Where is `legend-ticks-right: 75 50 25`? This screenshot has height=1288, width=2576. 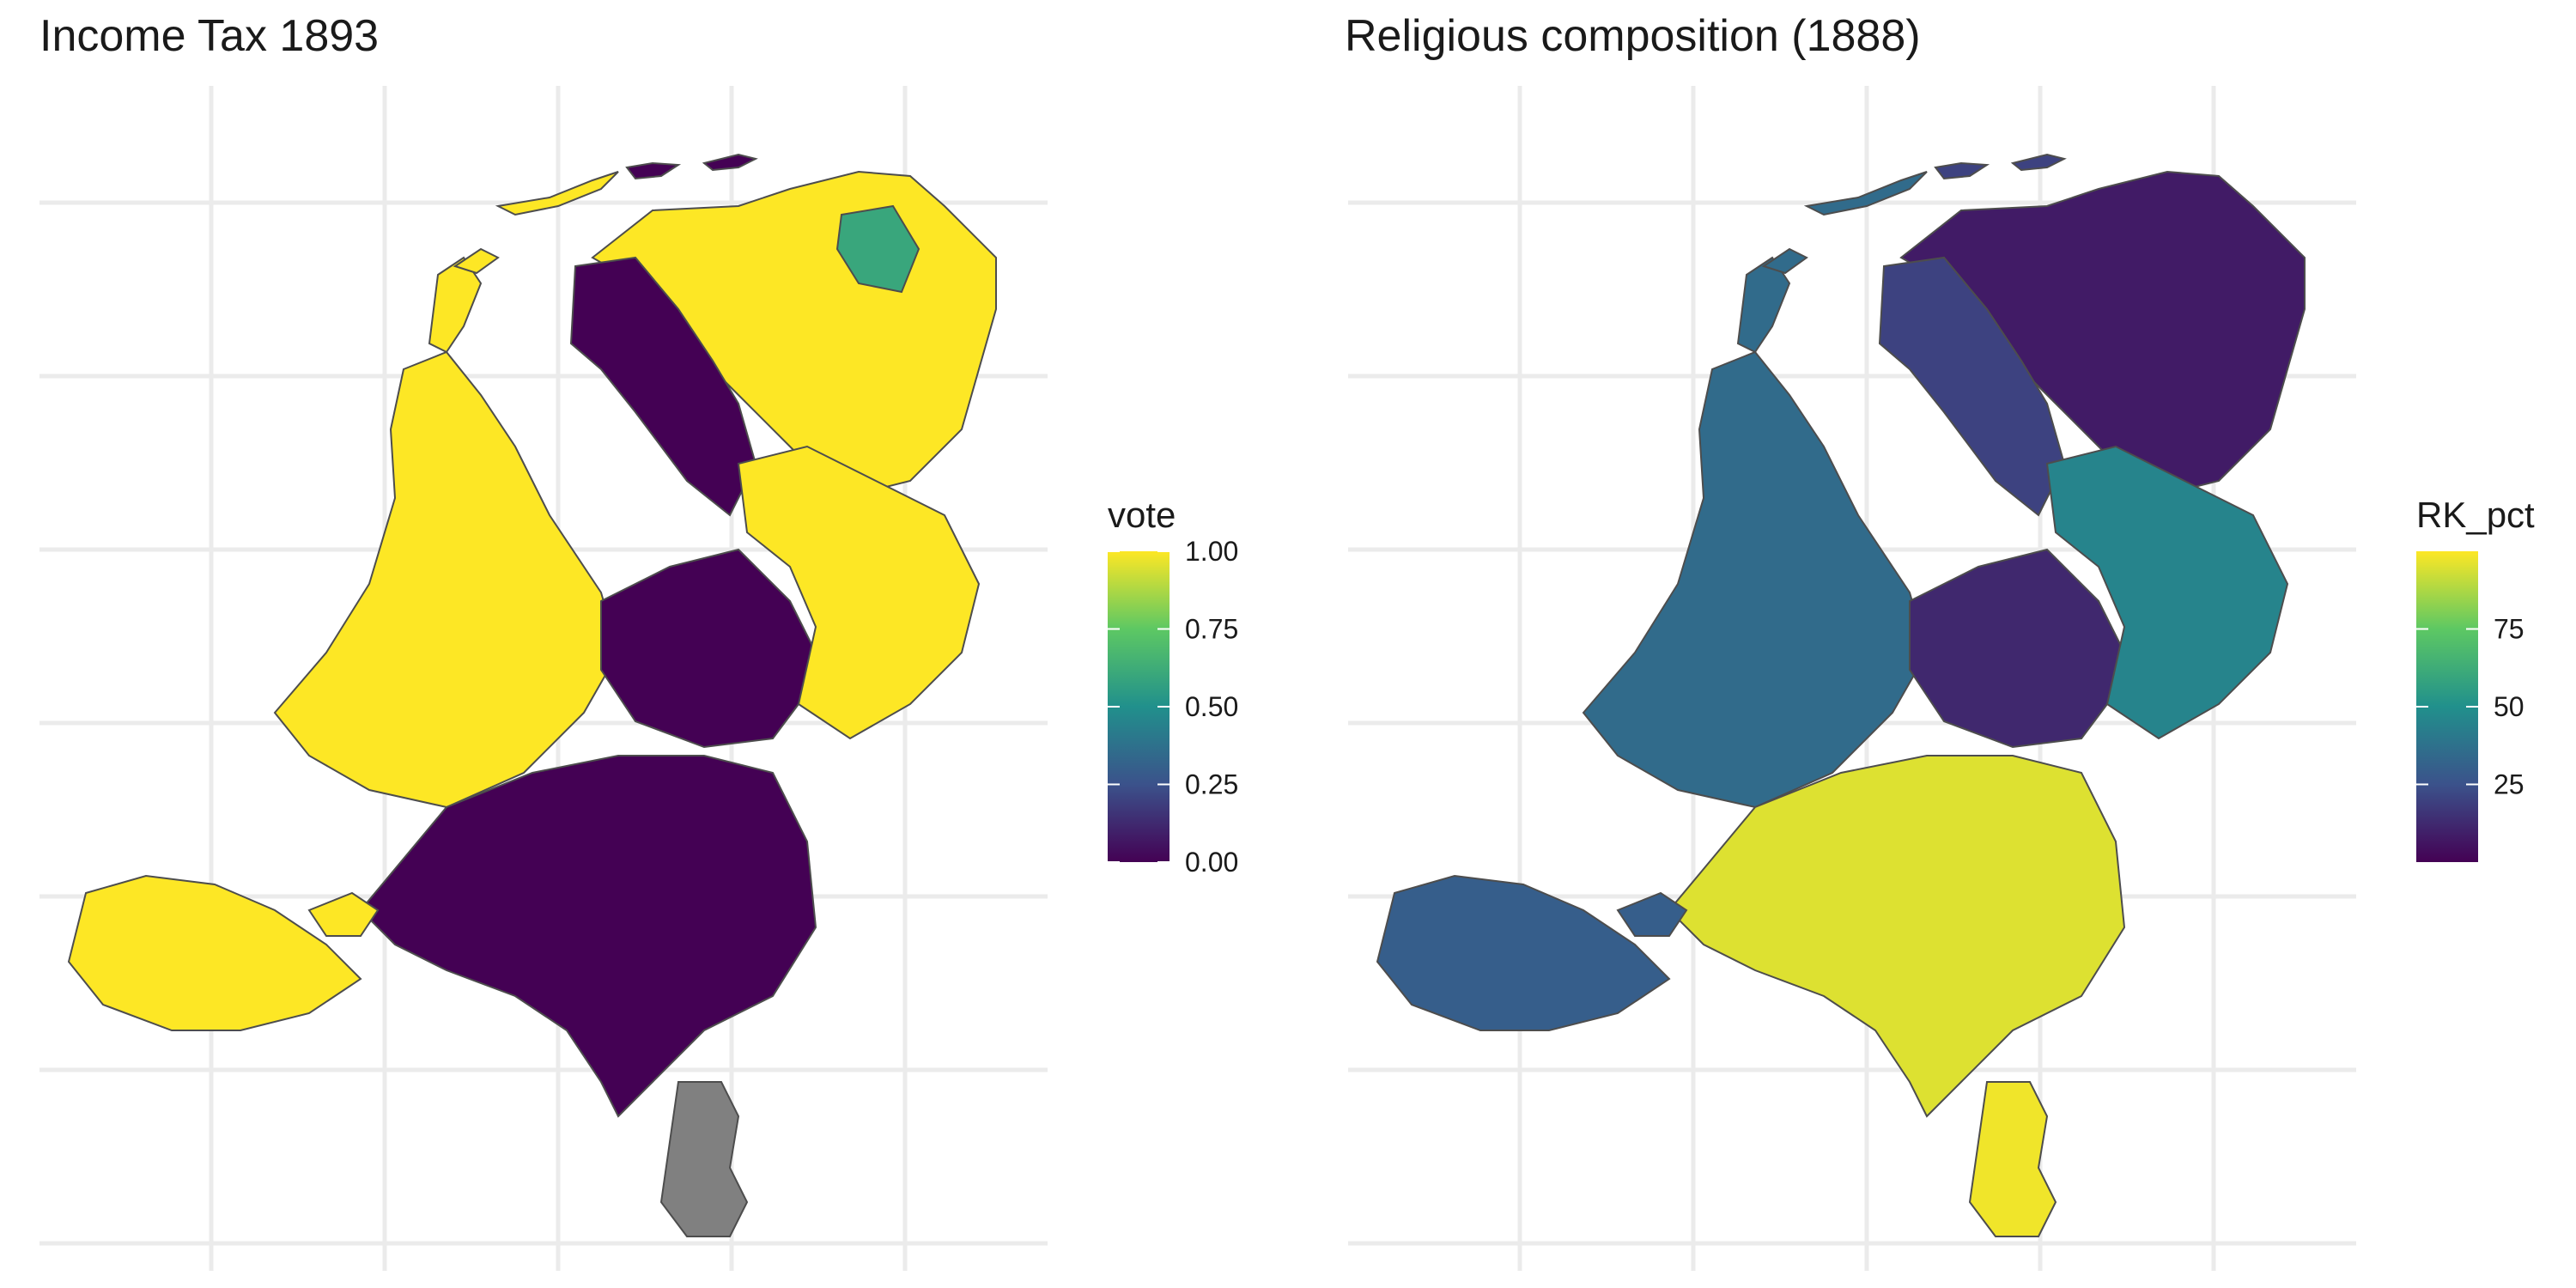
legend-ticks-right: 75 50 25 is located at coordinates (2470, 707).